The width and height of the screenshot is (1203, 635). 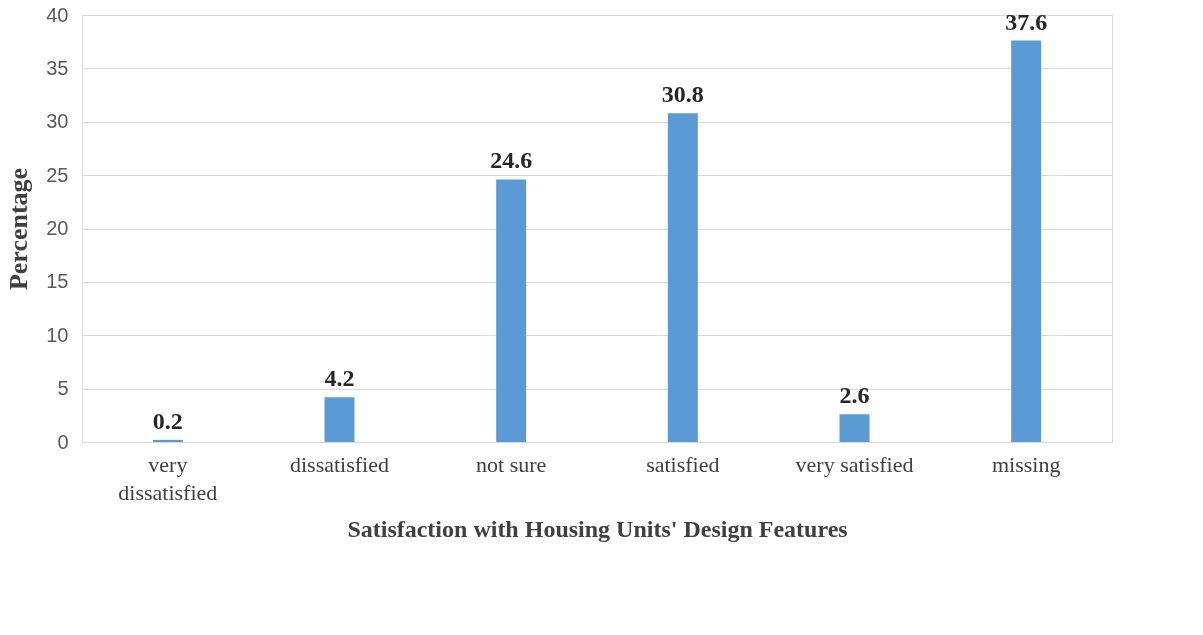 What do you see at coordinates (19, 229) in the screenshot?
I see `y-axis-title: Percentage` at bounding box center [19, 229].